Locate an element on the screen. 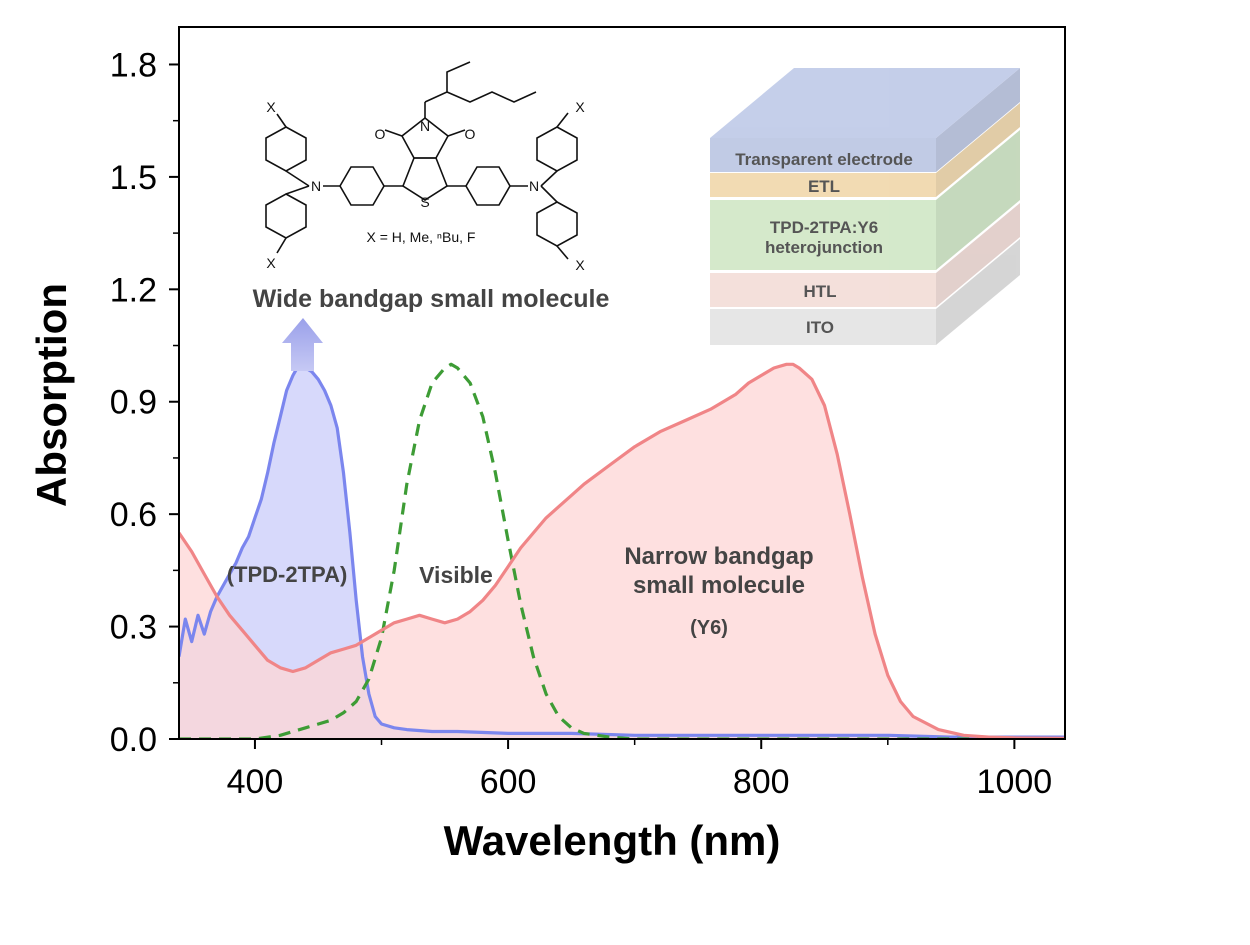 Image resolution: width=1250 pixels, height=945 pixels. x-axis: 400 600 800 1000 is located at coordinates (640, 770).